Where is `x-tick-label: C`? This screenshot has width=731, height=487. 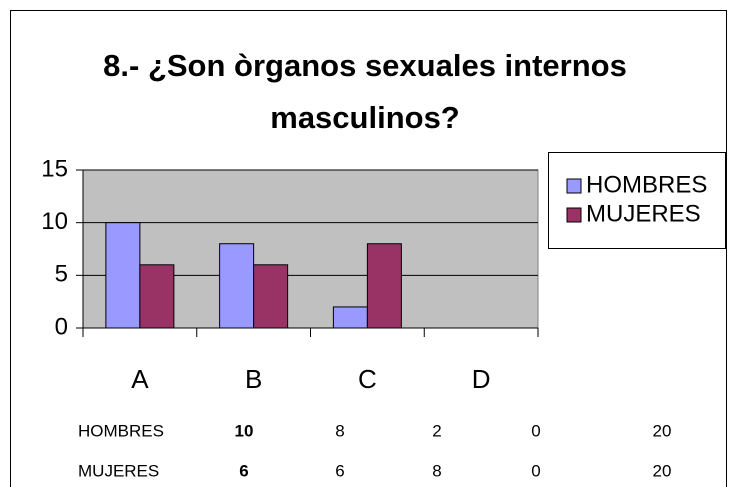
x-tick-label: C is located at coordinates (367, 379).